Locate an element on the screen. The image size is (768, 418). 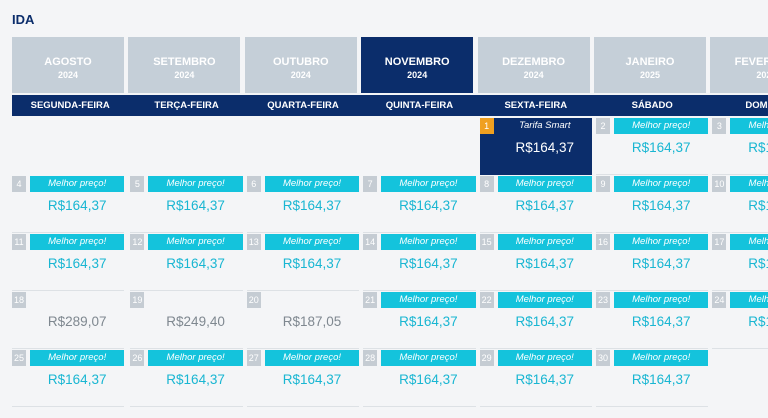
fare-price: R$249,40 is located at coordinates (195, 321).